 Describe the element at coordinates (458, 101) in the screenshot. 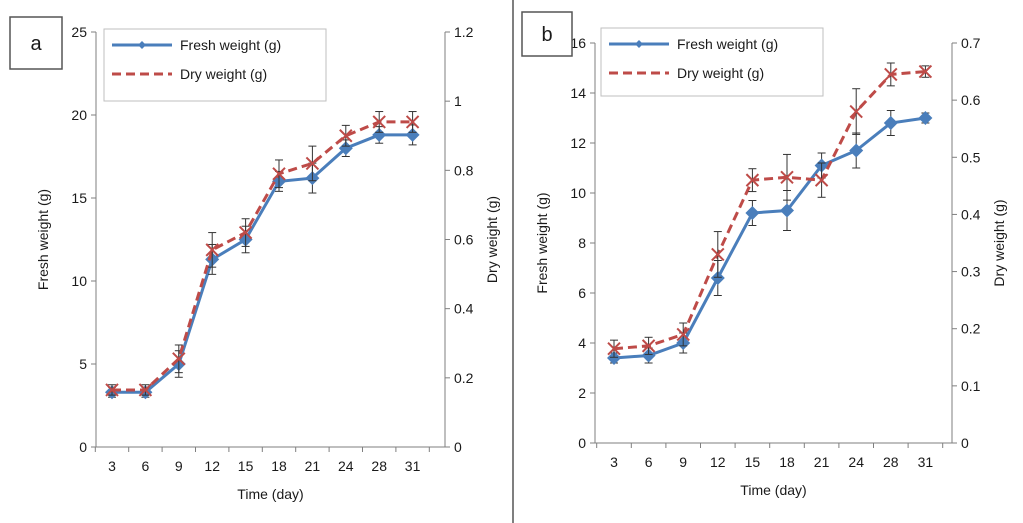

I see `right-tick-label: 1` at that location.